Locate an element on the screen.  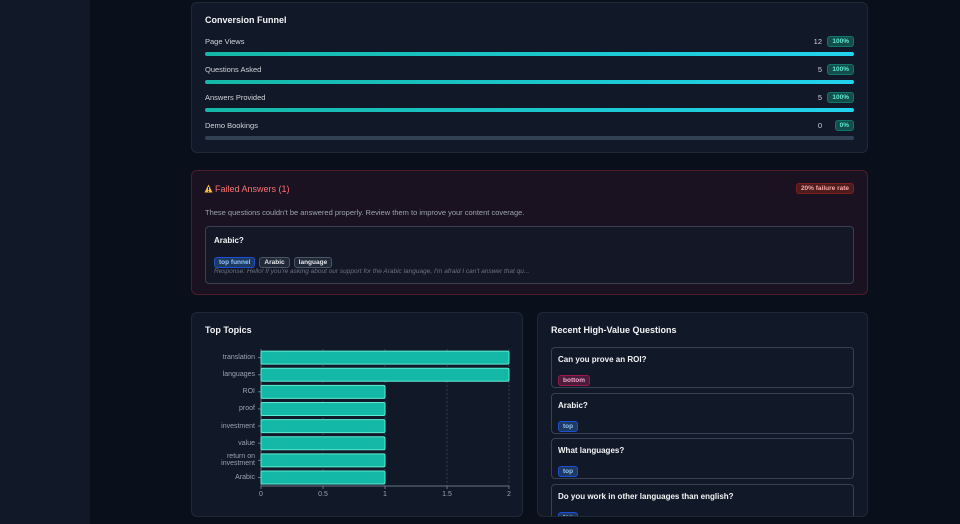
stage-count: 12 is located at coordinates (817, 41).